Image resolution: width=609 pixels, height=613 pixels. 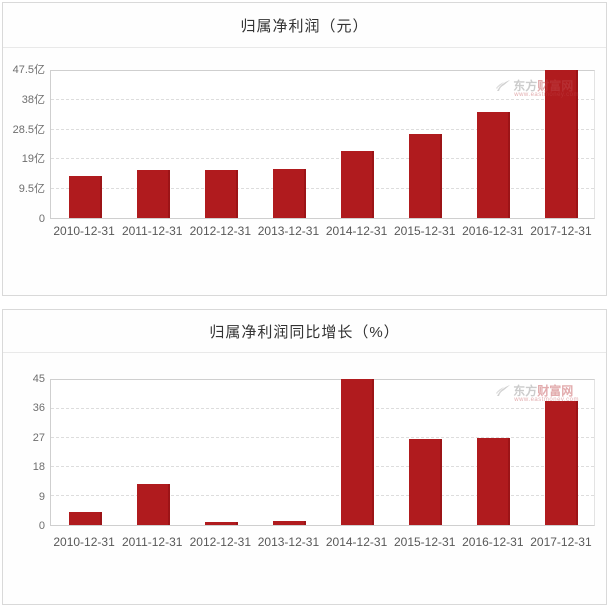 What do you see at coordinates (28, 70) in the screenshot?
I see `y-axis-label: 47.5亿` at bounding box center [28, 70].